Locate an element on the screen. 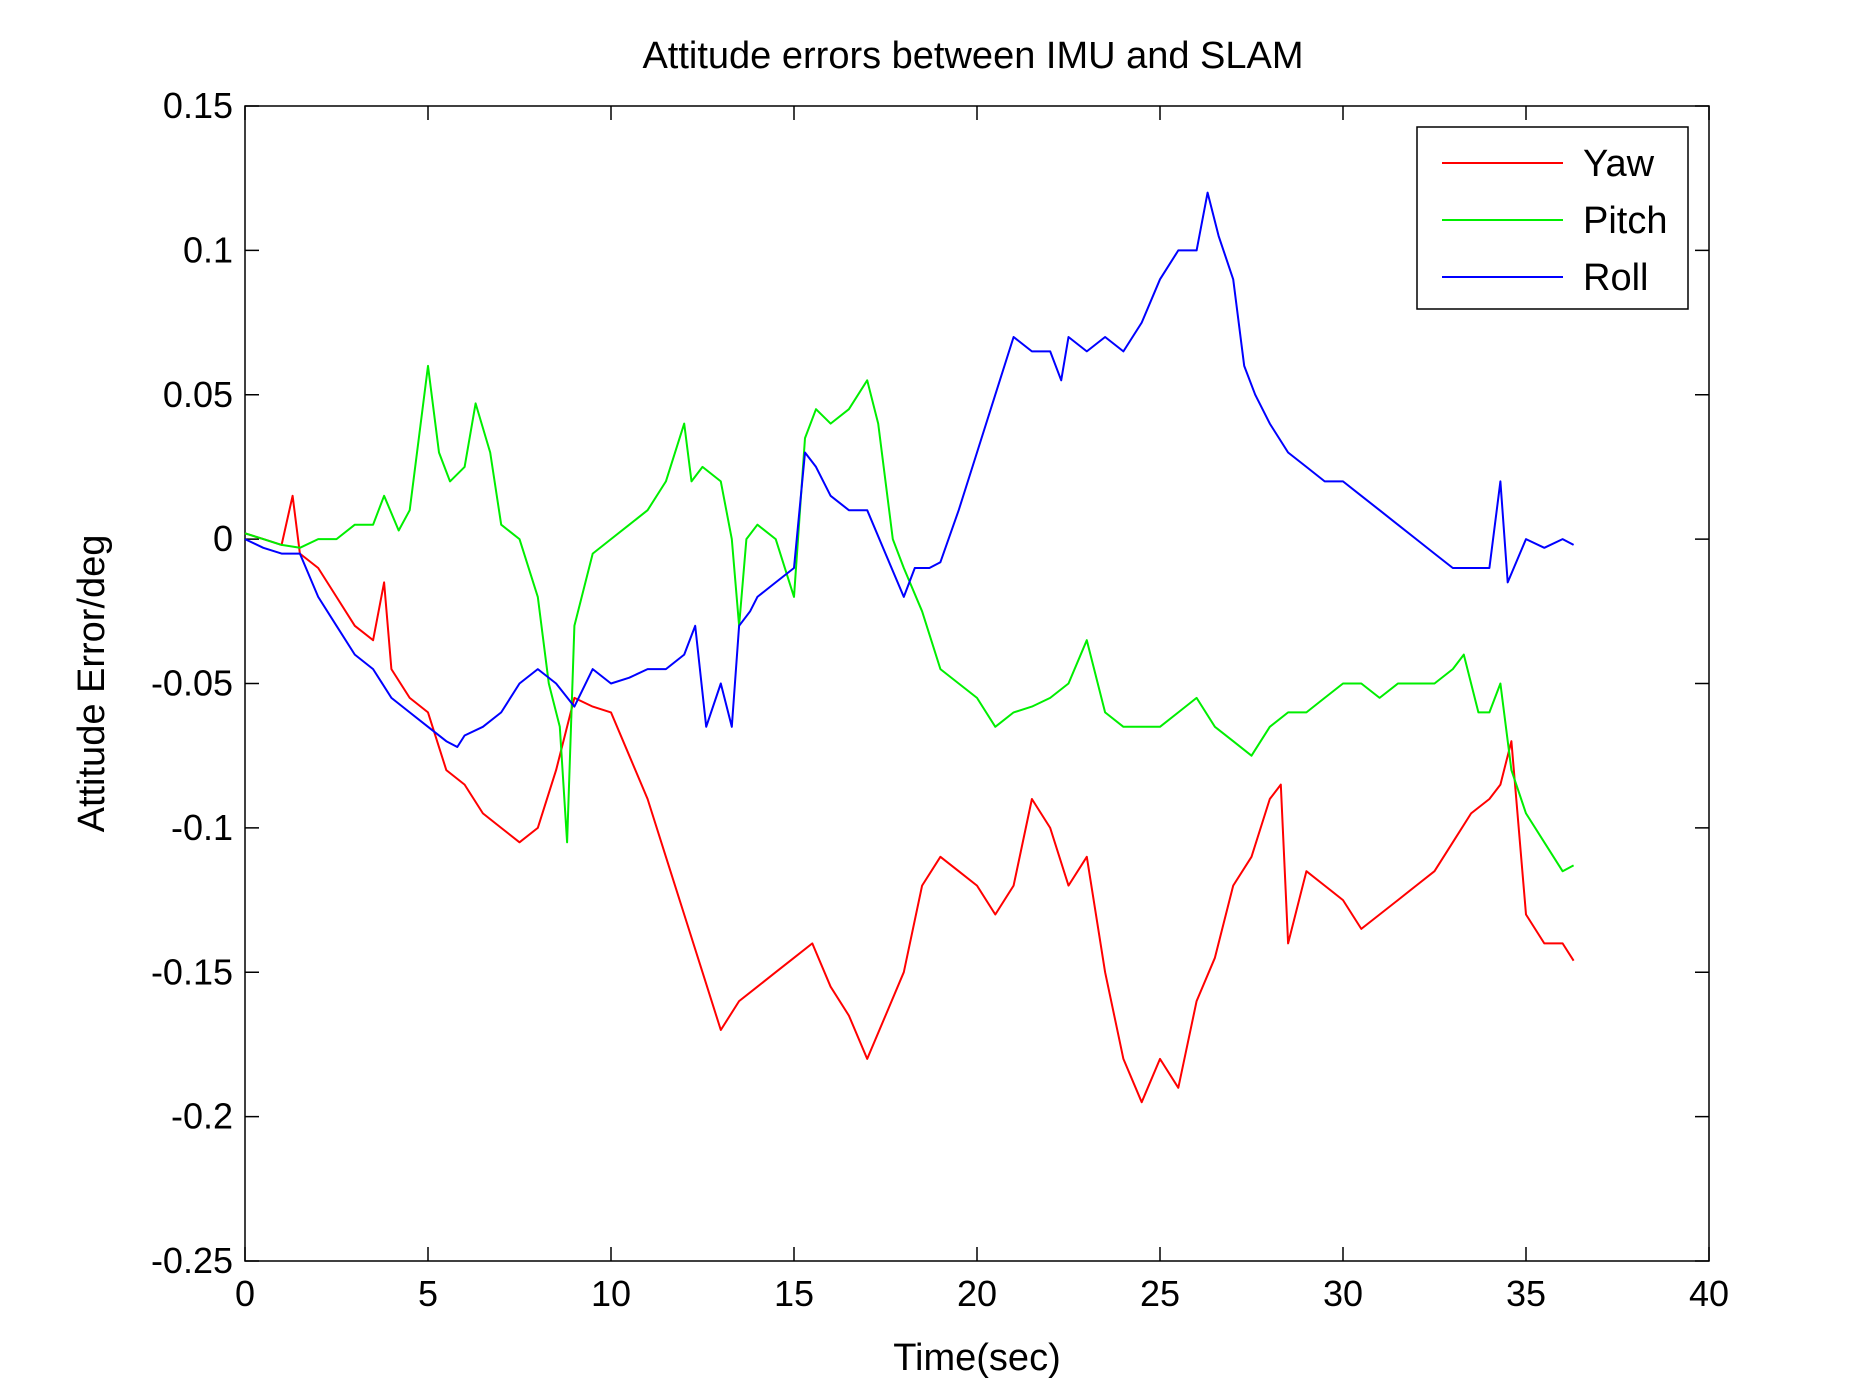  x-tick-label: 10 is located at coordinates (611, 1293).